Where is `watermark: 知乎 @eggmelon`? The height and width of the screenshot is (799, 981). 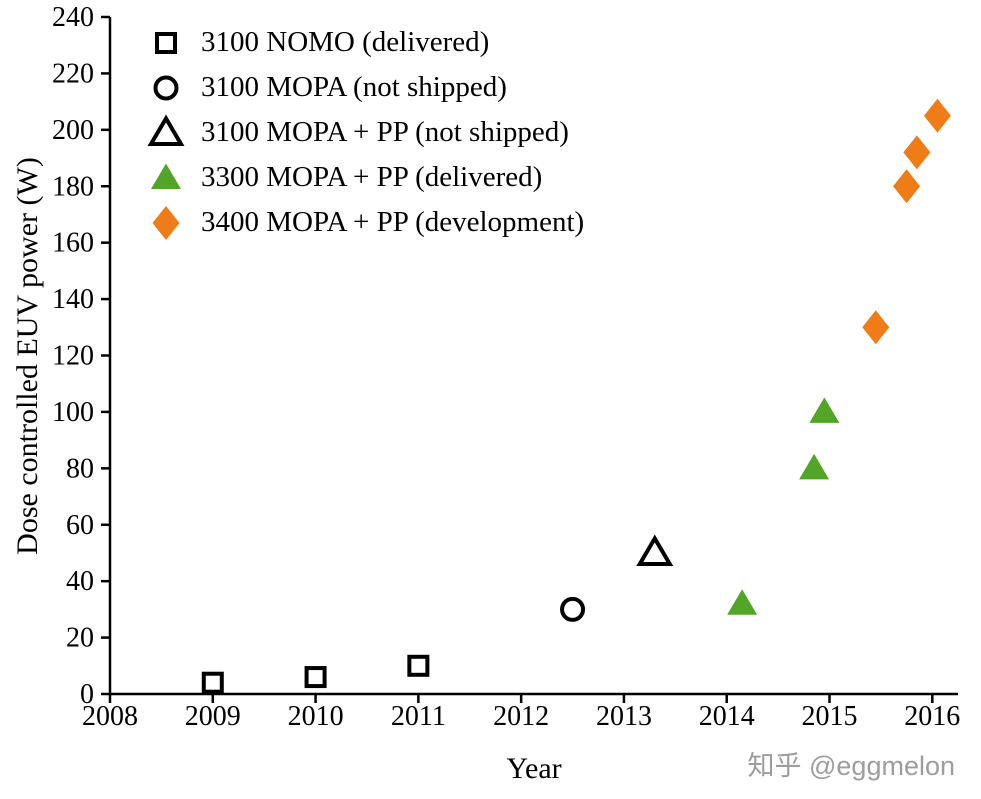 watermark: 知乎 @eggmelon is located at coordinates (851, 766).